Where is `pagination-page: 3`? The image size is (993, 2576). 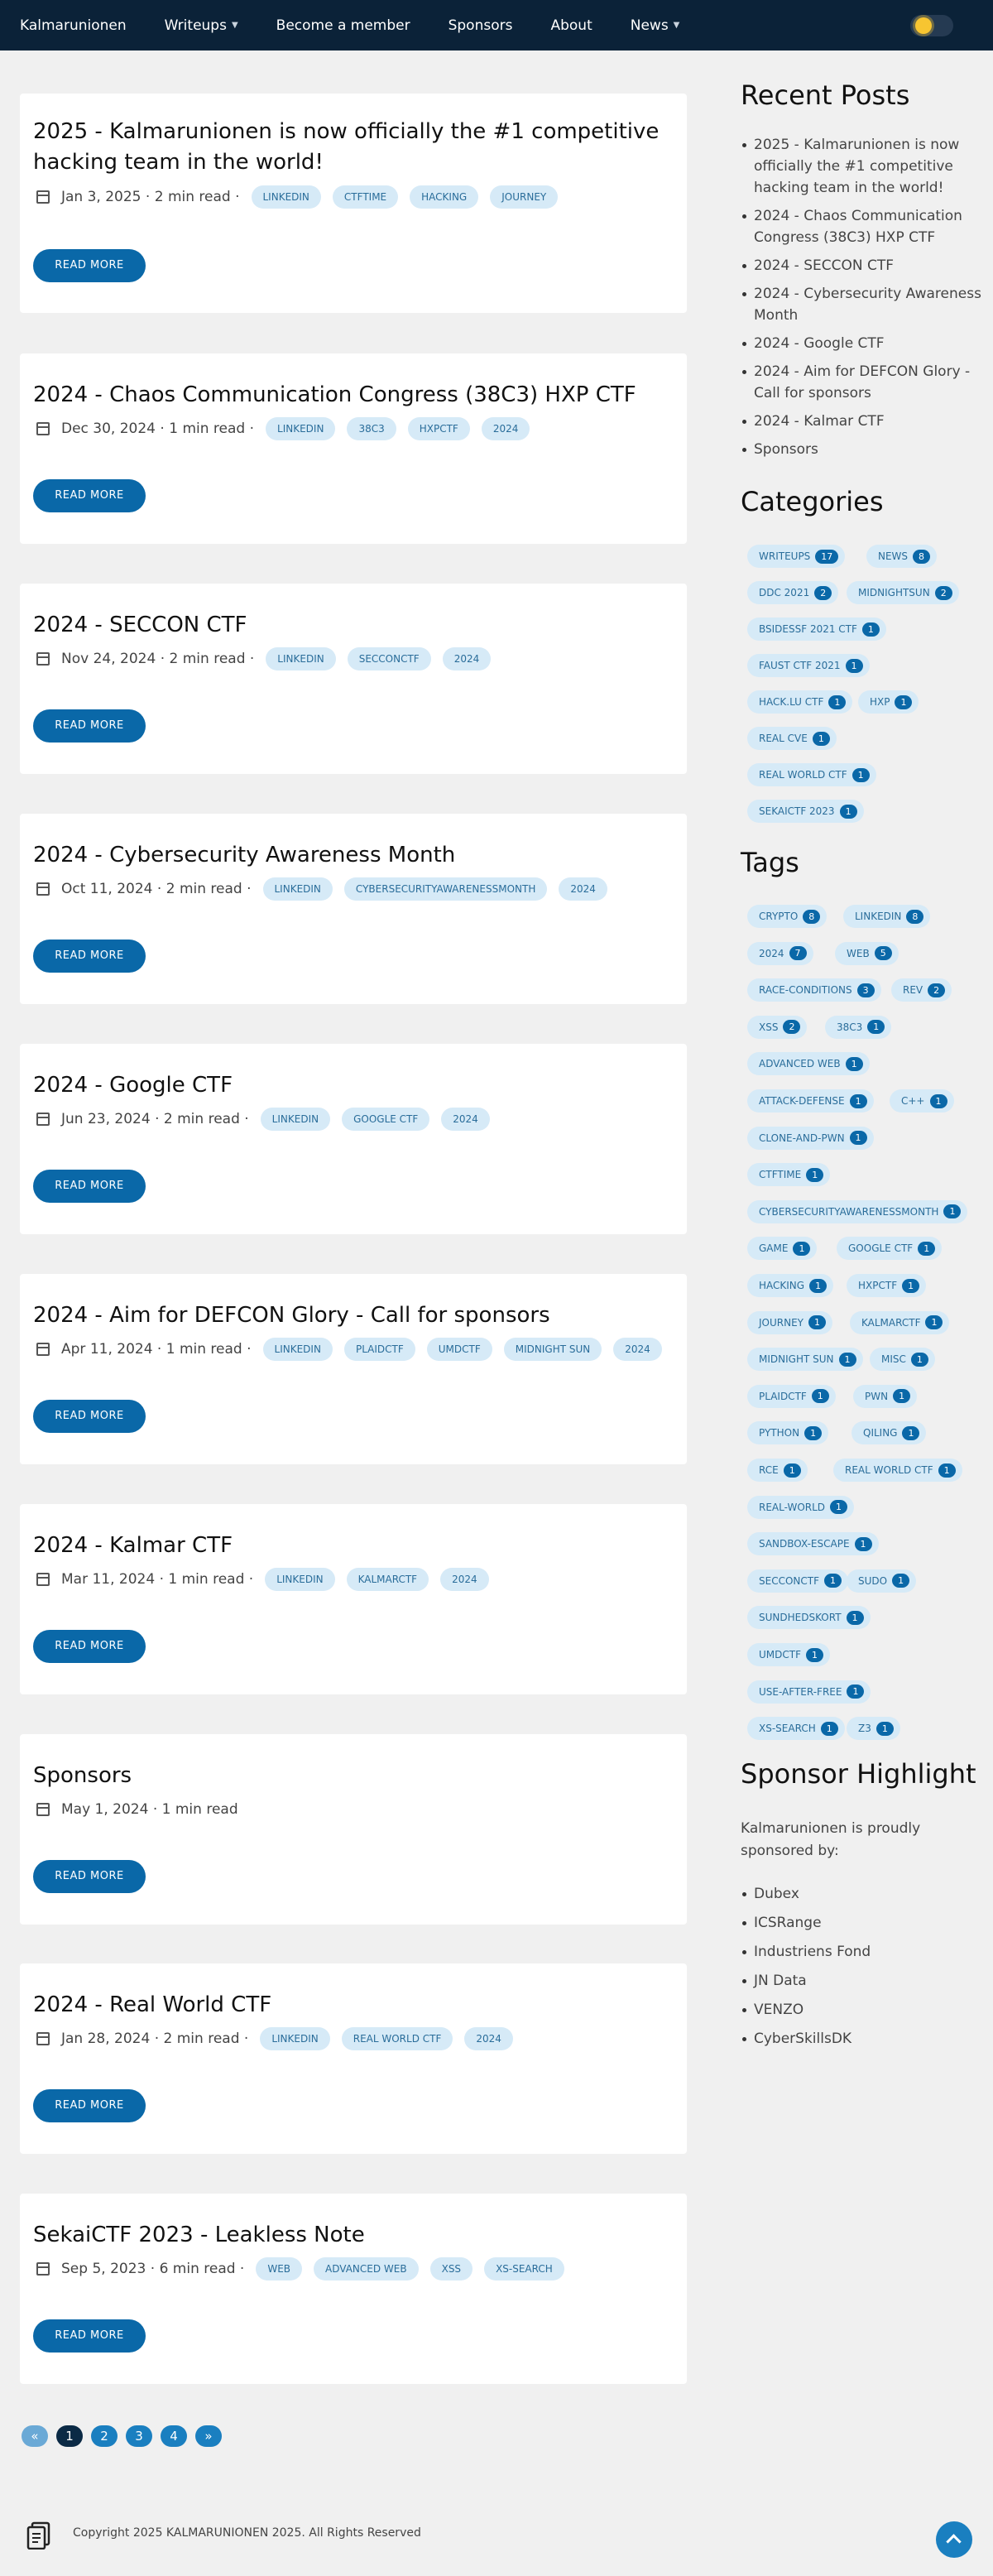
pagination-page: 3 is located at coordinates (139, 2436).